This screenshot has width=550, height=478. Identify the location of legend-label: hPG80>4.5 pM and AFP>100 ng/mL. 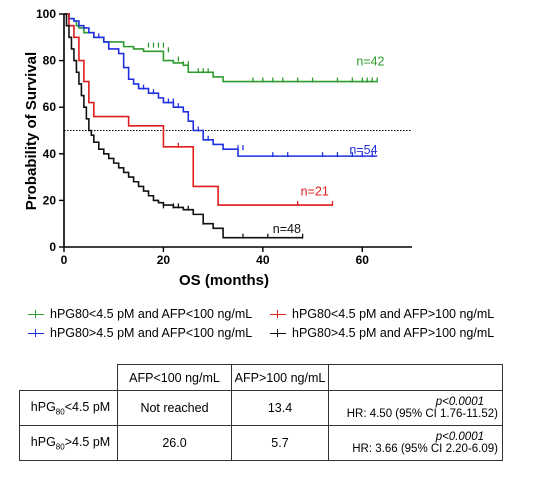
(393, 333).